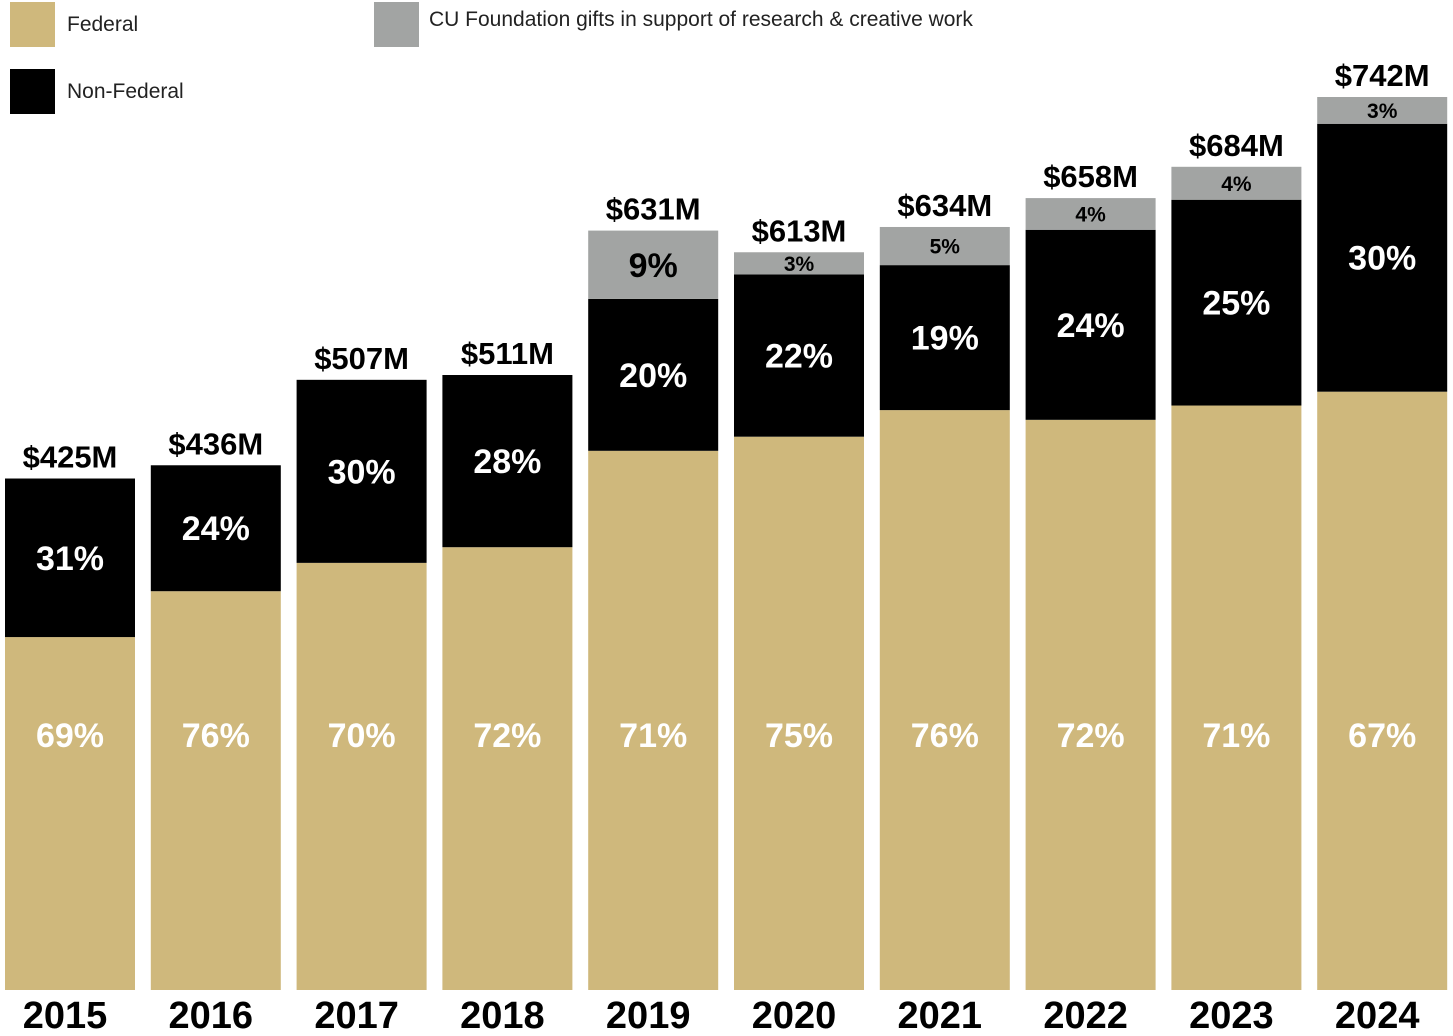  I want to click on bar-foundation-2020, so click(799, 263).